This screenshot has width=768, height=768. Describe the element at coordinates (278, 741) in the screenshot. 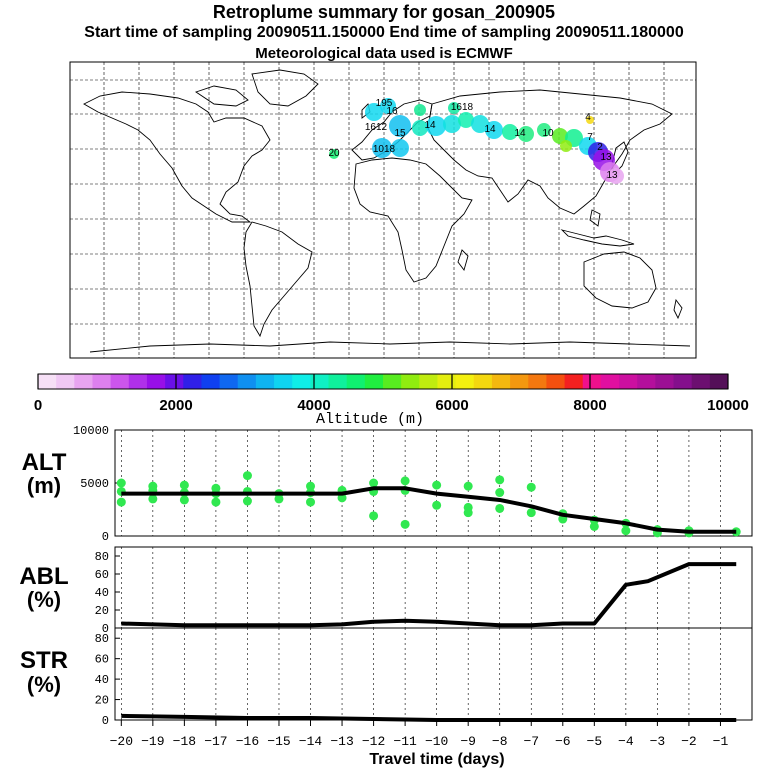

I see `x-tick-label: −15` at that location.